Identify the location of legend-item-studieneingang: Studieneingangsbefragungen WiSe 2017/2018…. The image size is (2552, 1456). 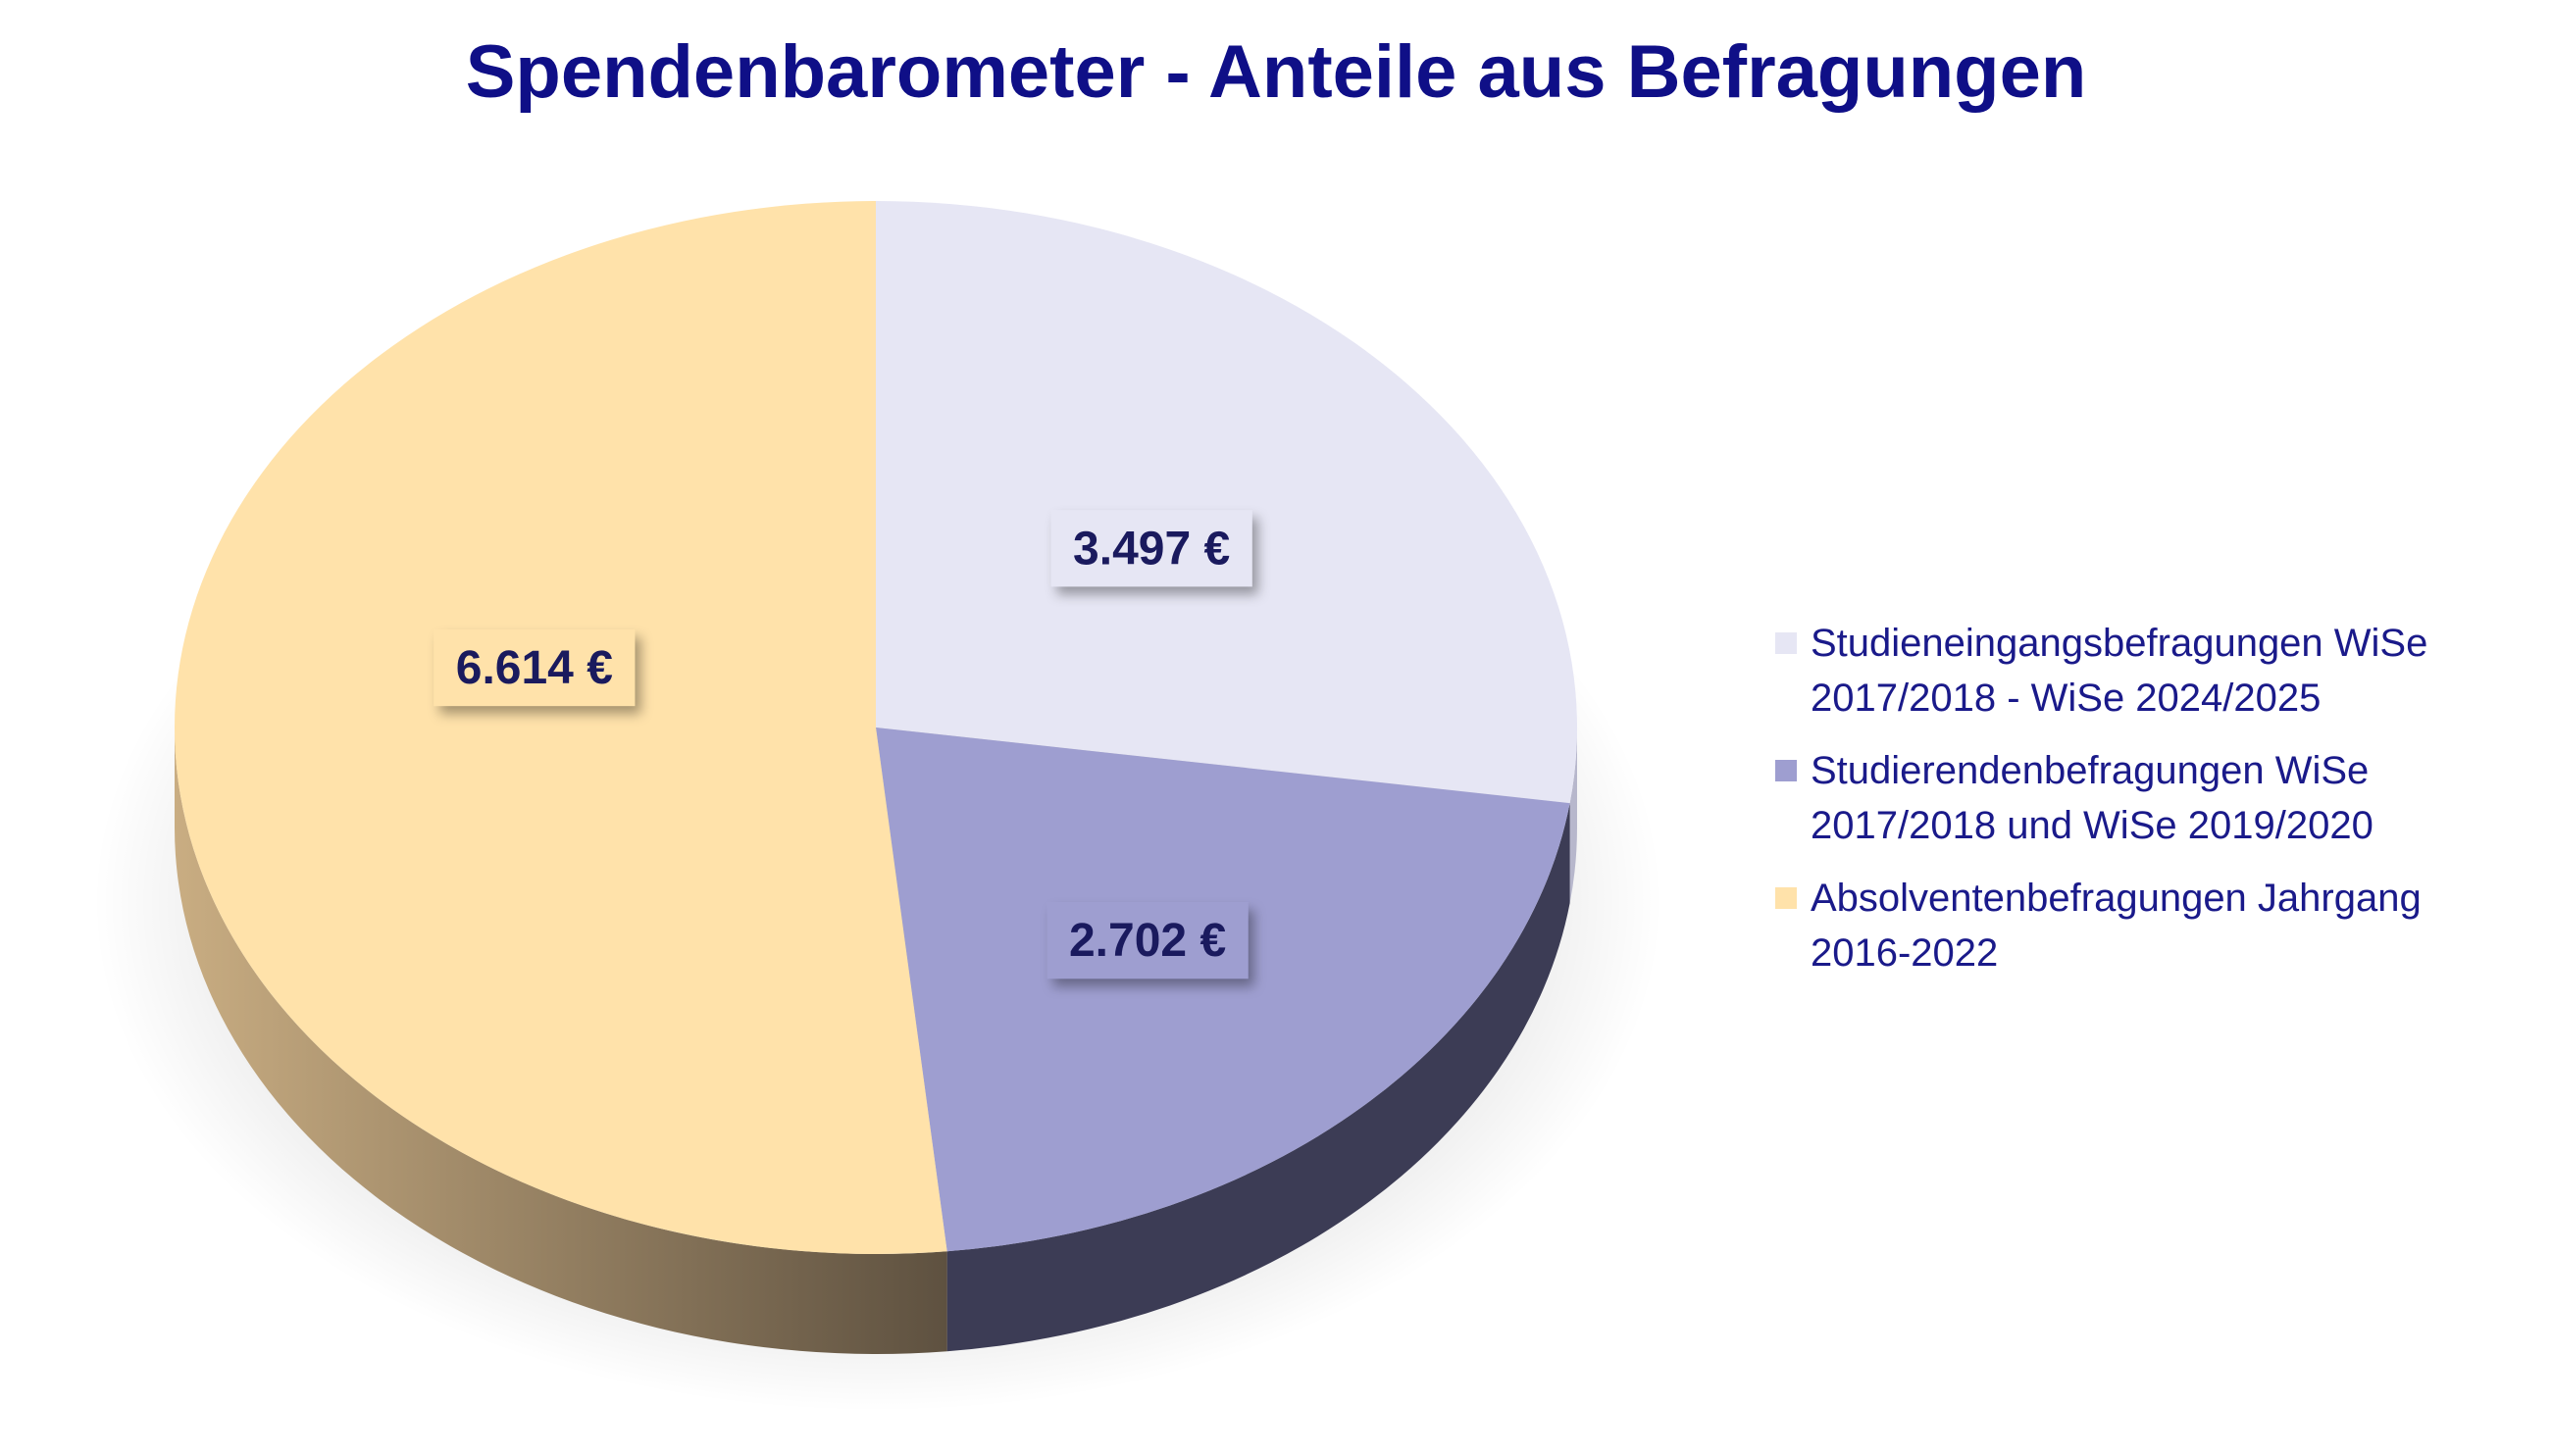
(2158, 671).